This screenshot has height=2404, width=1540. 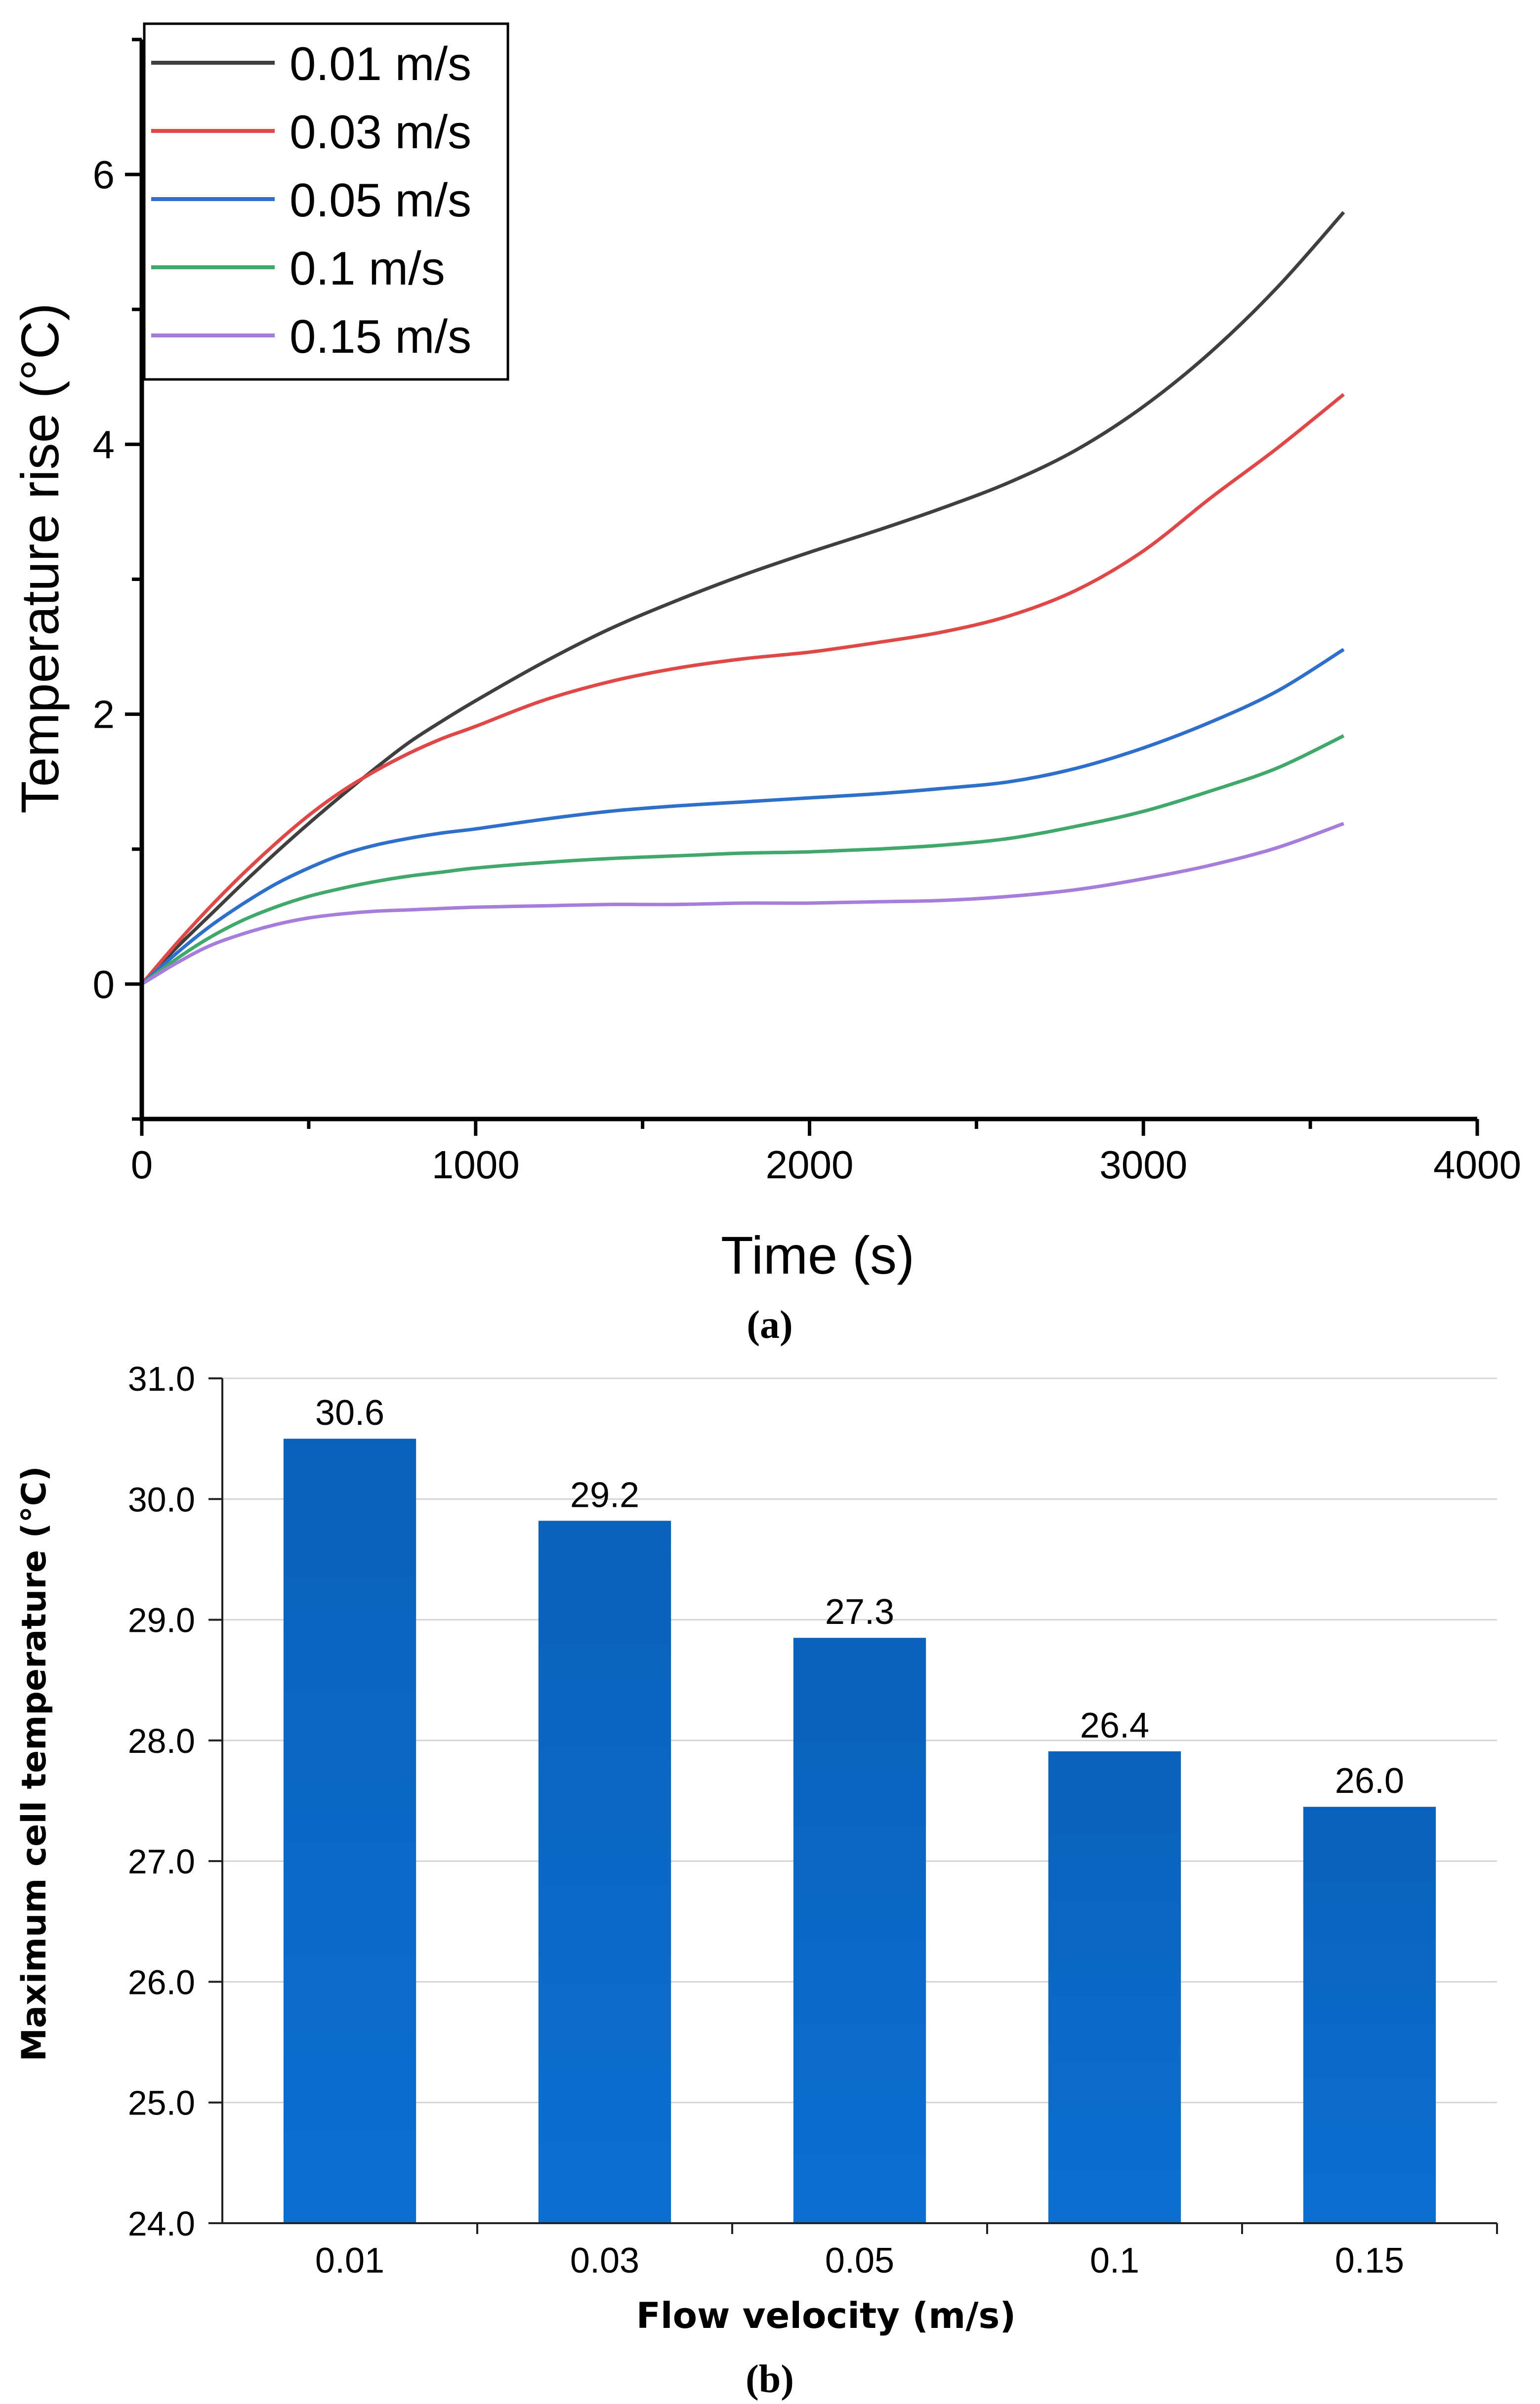 What do you see at coordinates (1369, 2015) in the screenshot?
I see `bar-0.15` at bounding box center [1369, 2015].